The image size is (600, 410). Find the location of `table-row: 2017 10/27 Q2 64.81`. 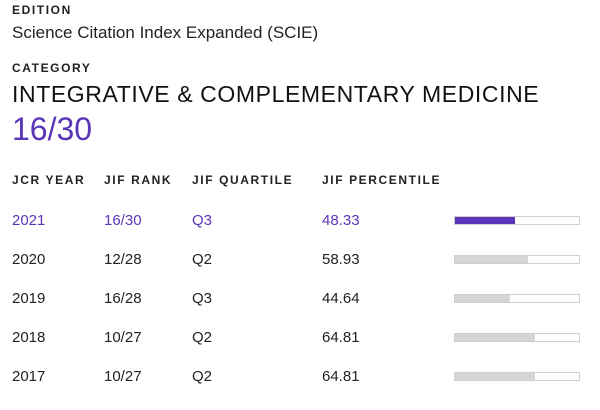

table-row: 2017 10/27 Q2 64.81 is located at coordinates (302, 376).